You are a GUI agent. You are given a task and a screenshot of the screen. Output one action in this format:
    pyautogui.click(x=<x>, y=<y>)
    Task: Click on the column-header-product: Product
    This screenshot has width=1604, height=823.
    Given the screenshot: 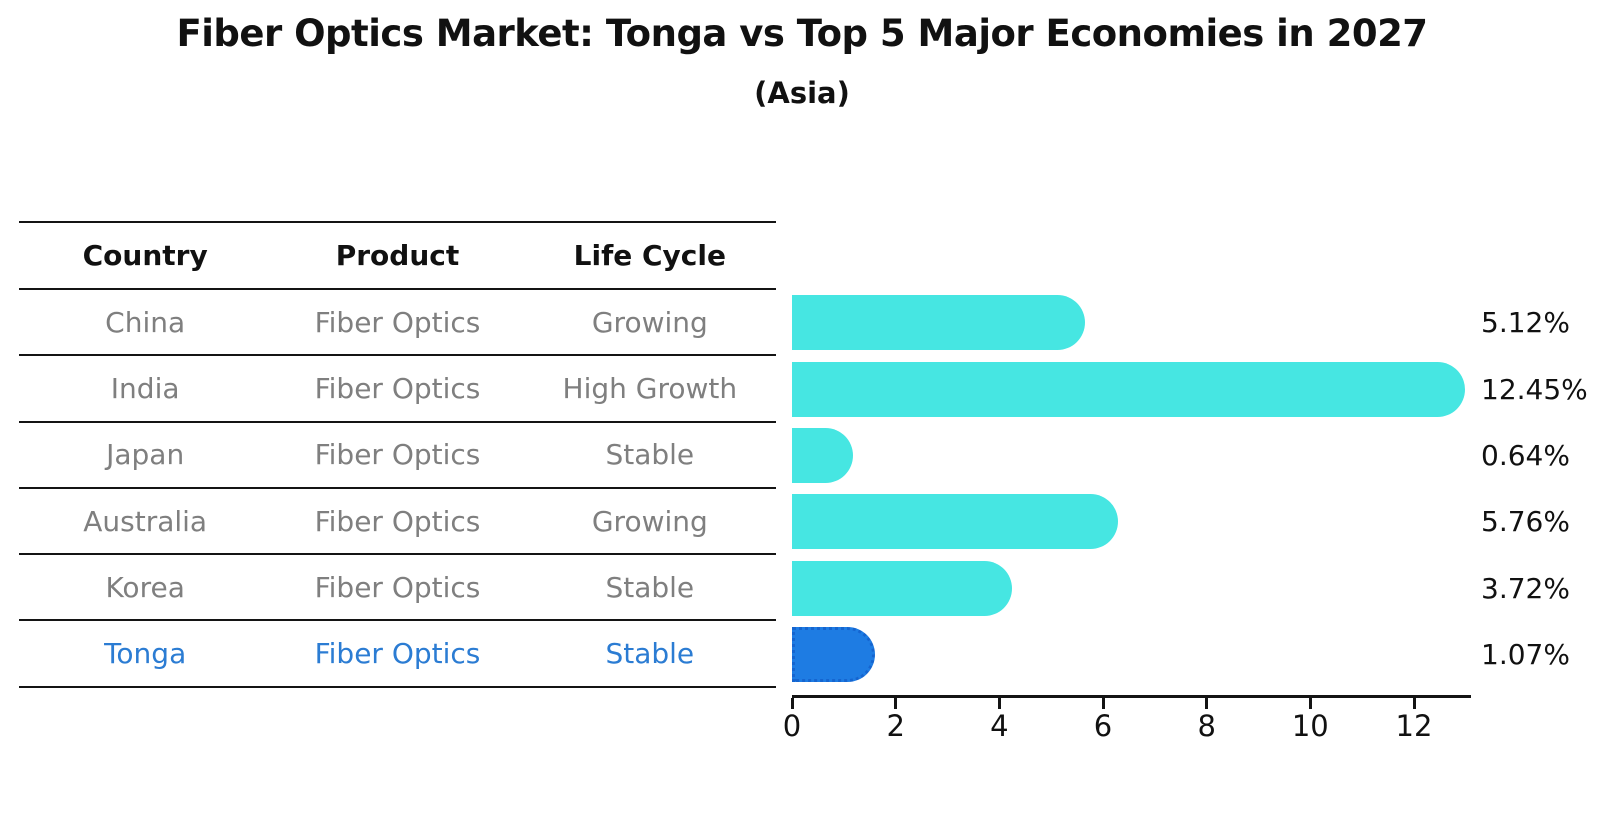 What is the action you would take?
    pyautogui.click(x=397, y=255)
    